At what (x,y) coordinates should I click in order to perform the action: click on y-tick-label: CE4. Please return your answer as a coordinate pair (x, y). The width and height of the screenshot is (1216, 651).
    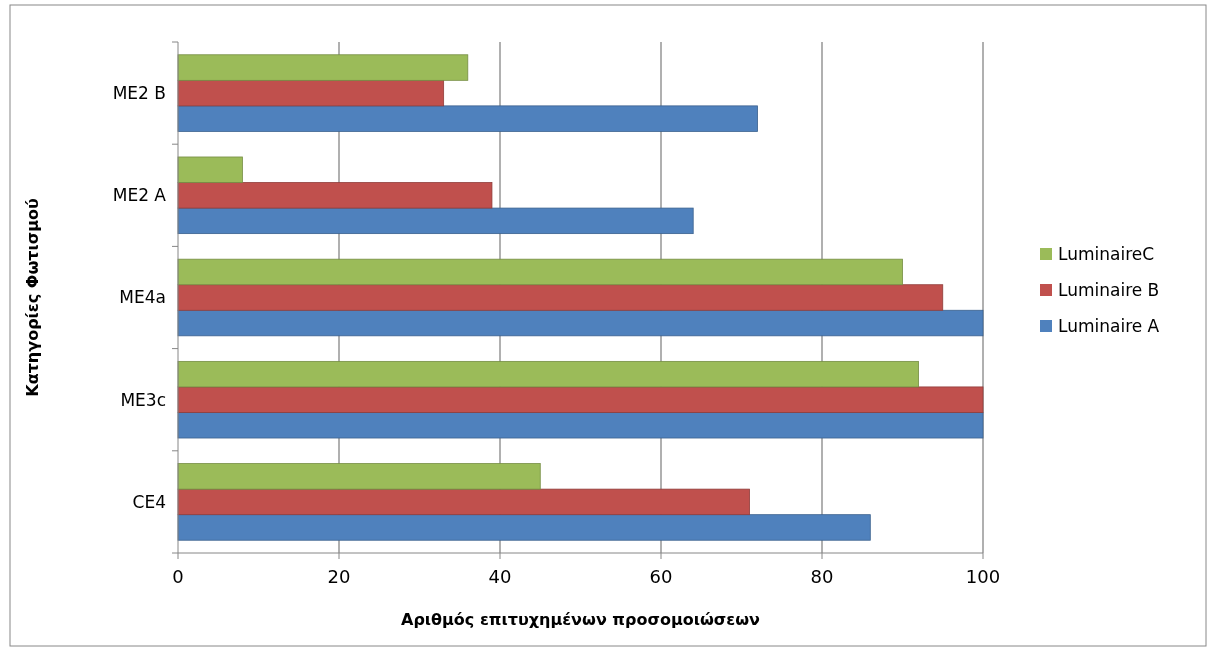
    Looking at the image, I should click on (149, 501).